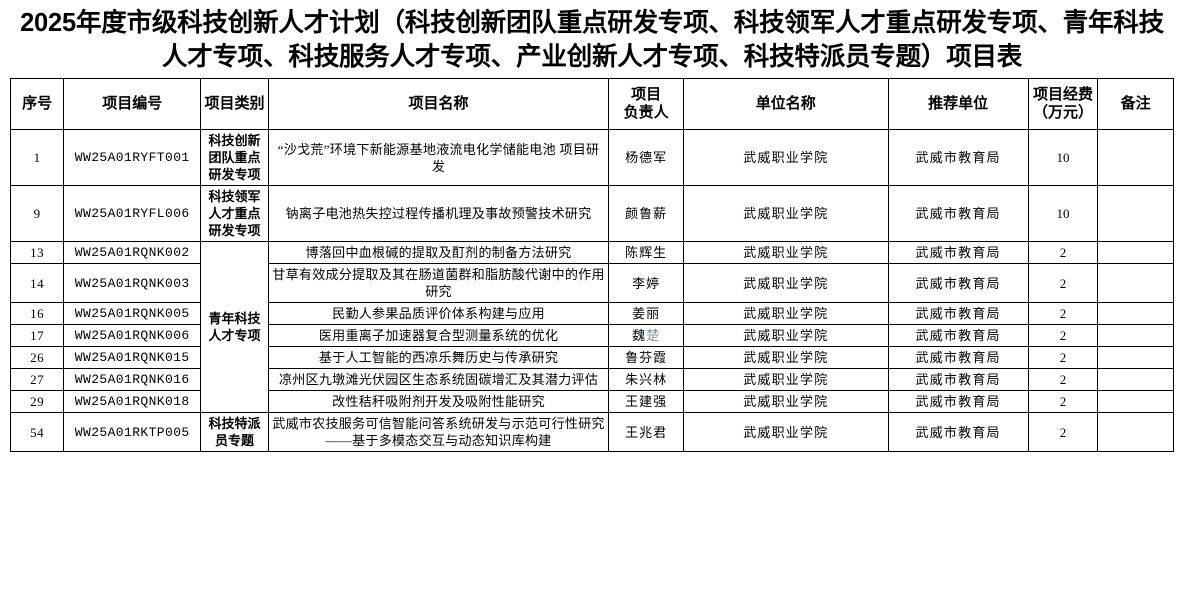 Image resolution: width=1184 pixels, height=596 pixels. What do you see at coordinates (646, 357) in the screenshot?
I see `cell-project-leader: 鲁芬霞` at bounding box center [646, 357].